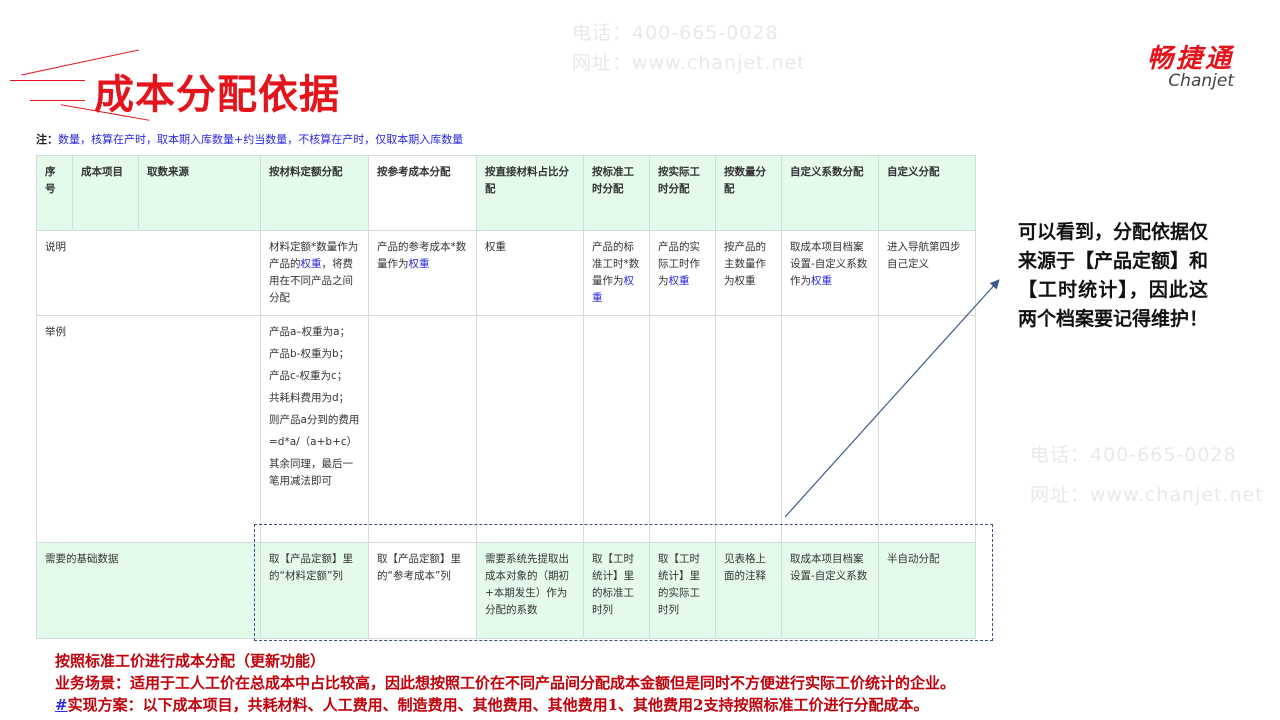 The height and width of the screenshot is (720, 1280). Describe the element at coordinates (422, 273) in the screenshot. I see `desc-cell: 产品的参考成本*数量作为权重` at that location.